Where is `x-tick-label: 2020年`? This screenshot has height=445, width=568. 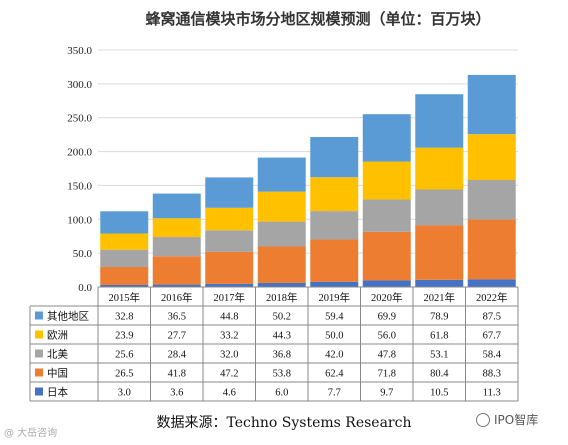 x-tick-label: 2020年 is located at coordinates (387, 297).